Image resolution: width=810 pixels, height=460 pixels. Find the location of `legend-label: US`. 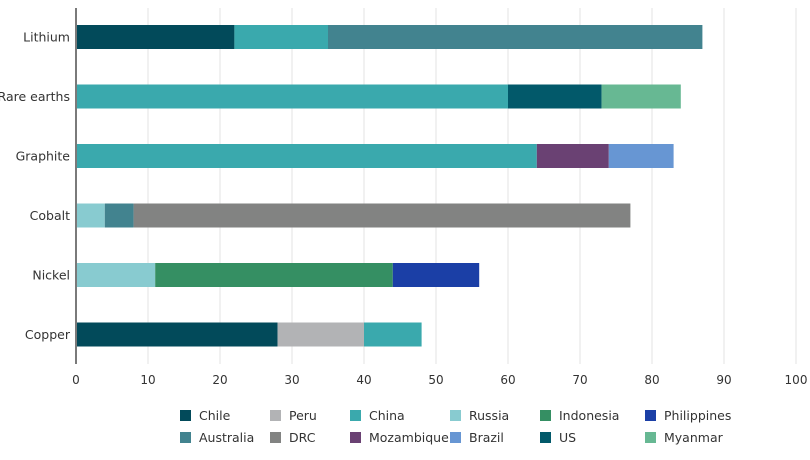

legend-label: US is located at coordinates (568, 437).